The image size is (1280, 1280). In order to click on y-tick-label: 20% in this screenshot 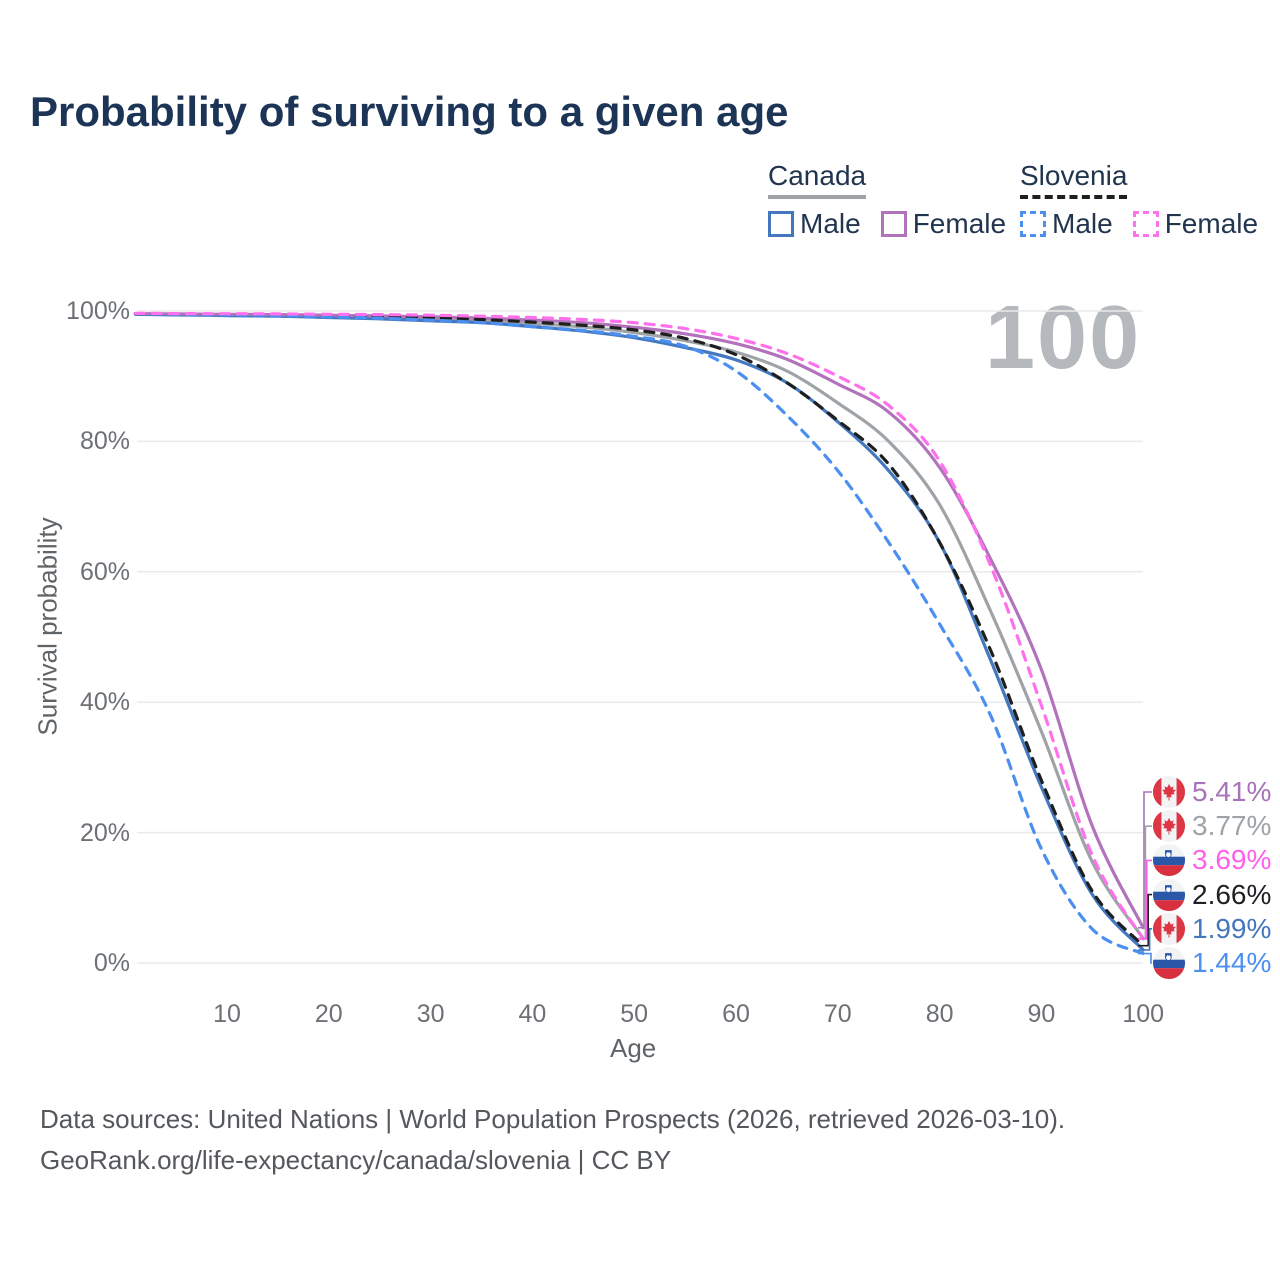, I will do `click(104, 832)`.